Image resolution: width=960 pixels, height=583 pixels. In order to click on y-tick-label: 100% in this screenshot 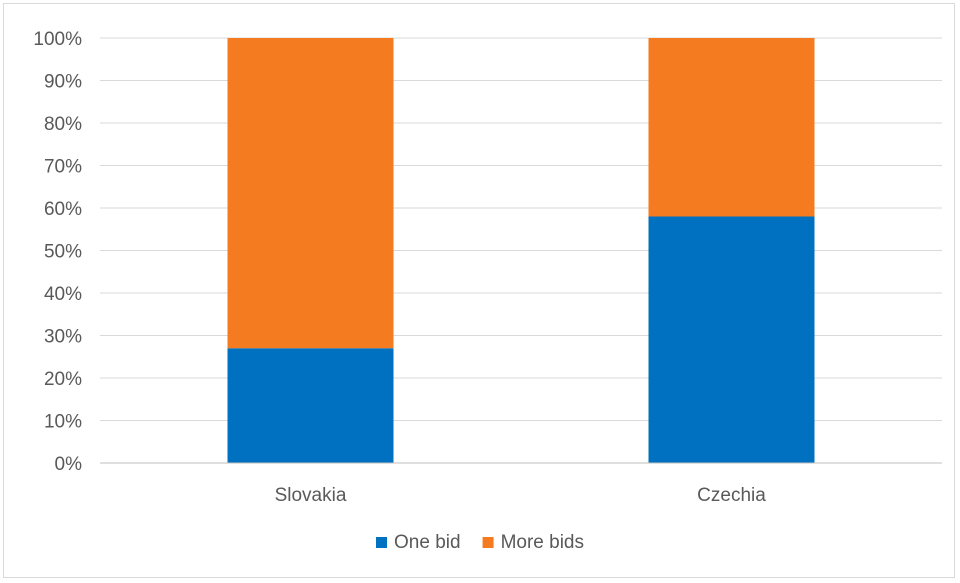, I will do `click(57, 39)`.